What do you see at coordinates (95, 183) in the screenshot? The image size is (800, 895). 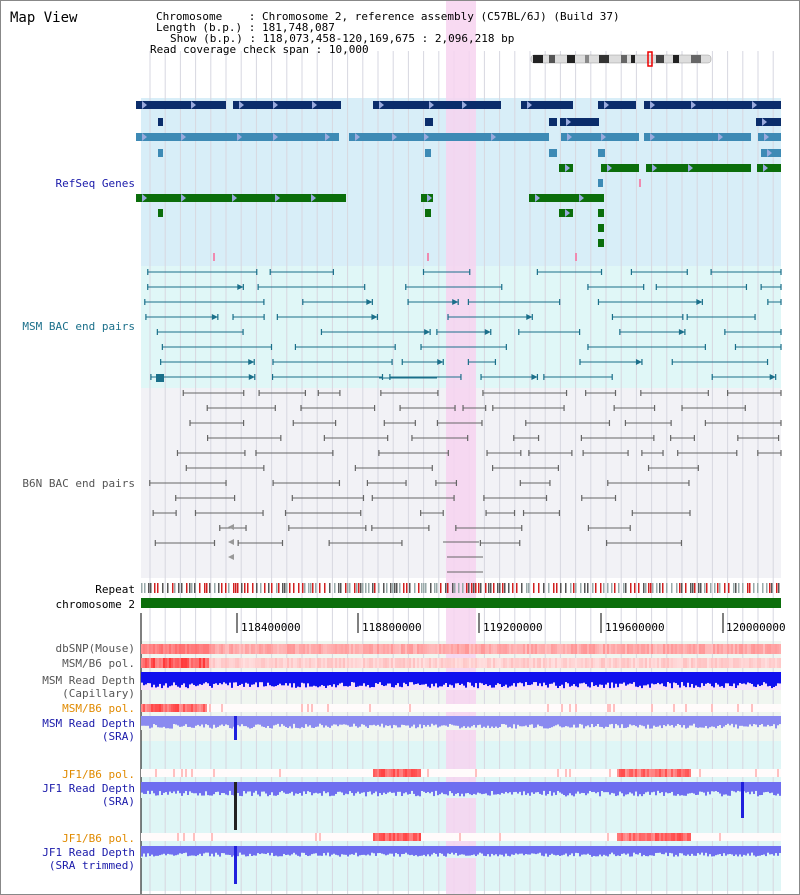 I see `track-label-refseq: RefSeq Genes` at bounding box center [95, 183].